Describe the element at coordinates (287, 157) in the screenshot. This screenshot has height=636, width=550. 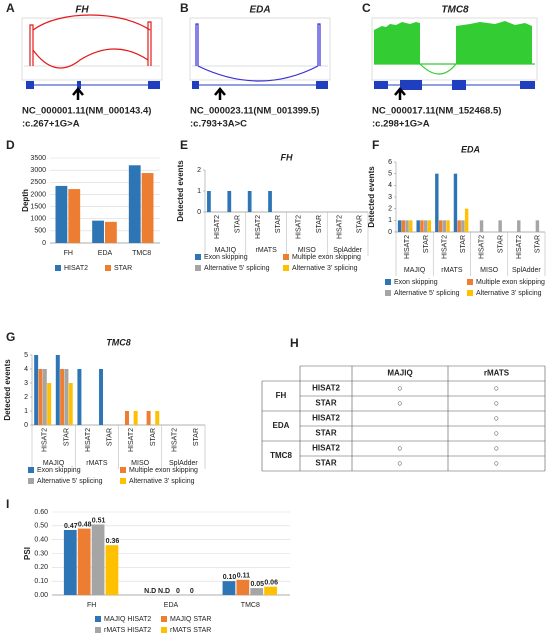
I see `chart-title: FH` at that location.